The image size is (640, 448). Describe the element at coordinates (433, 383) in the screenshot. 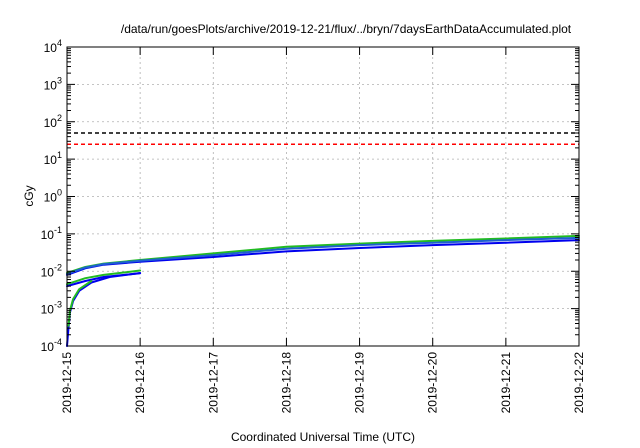

I see `x-tick-label: 2019-12-20` at that location.